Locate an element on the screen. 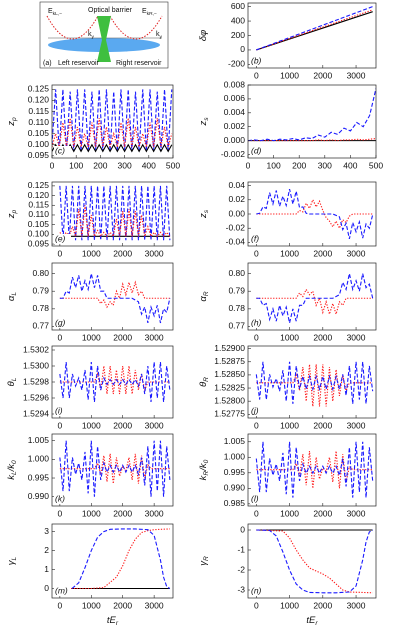 This screenshot has width=399, height=632. y-tick-label: 3 is located at coordinates (46, 531).